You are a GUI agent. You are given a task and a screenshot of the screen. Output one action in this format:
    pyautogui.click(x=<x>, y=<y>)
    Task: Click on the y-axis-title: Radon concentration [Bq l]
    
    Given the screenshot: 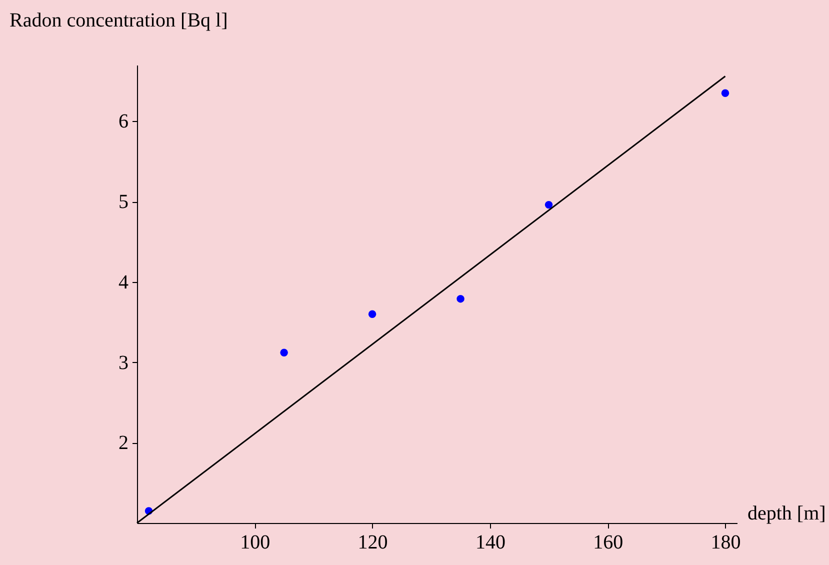 What is the action you would take?
    pyautogui.click(x=119, y=21)
    